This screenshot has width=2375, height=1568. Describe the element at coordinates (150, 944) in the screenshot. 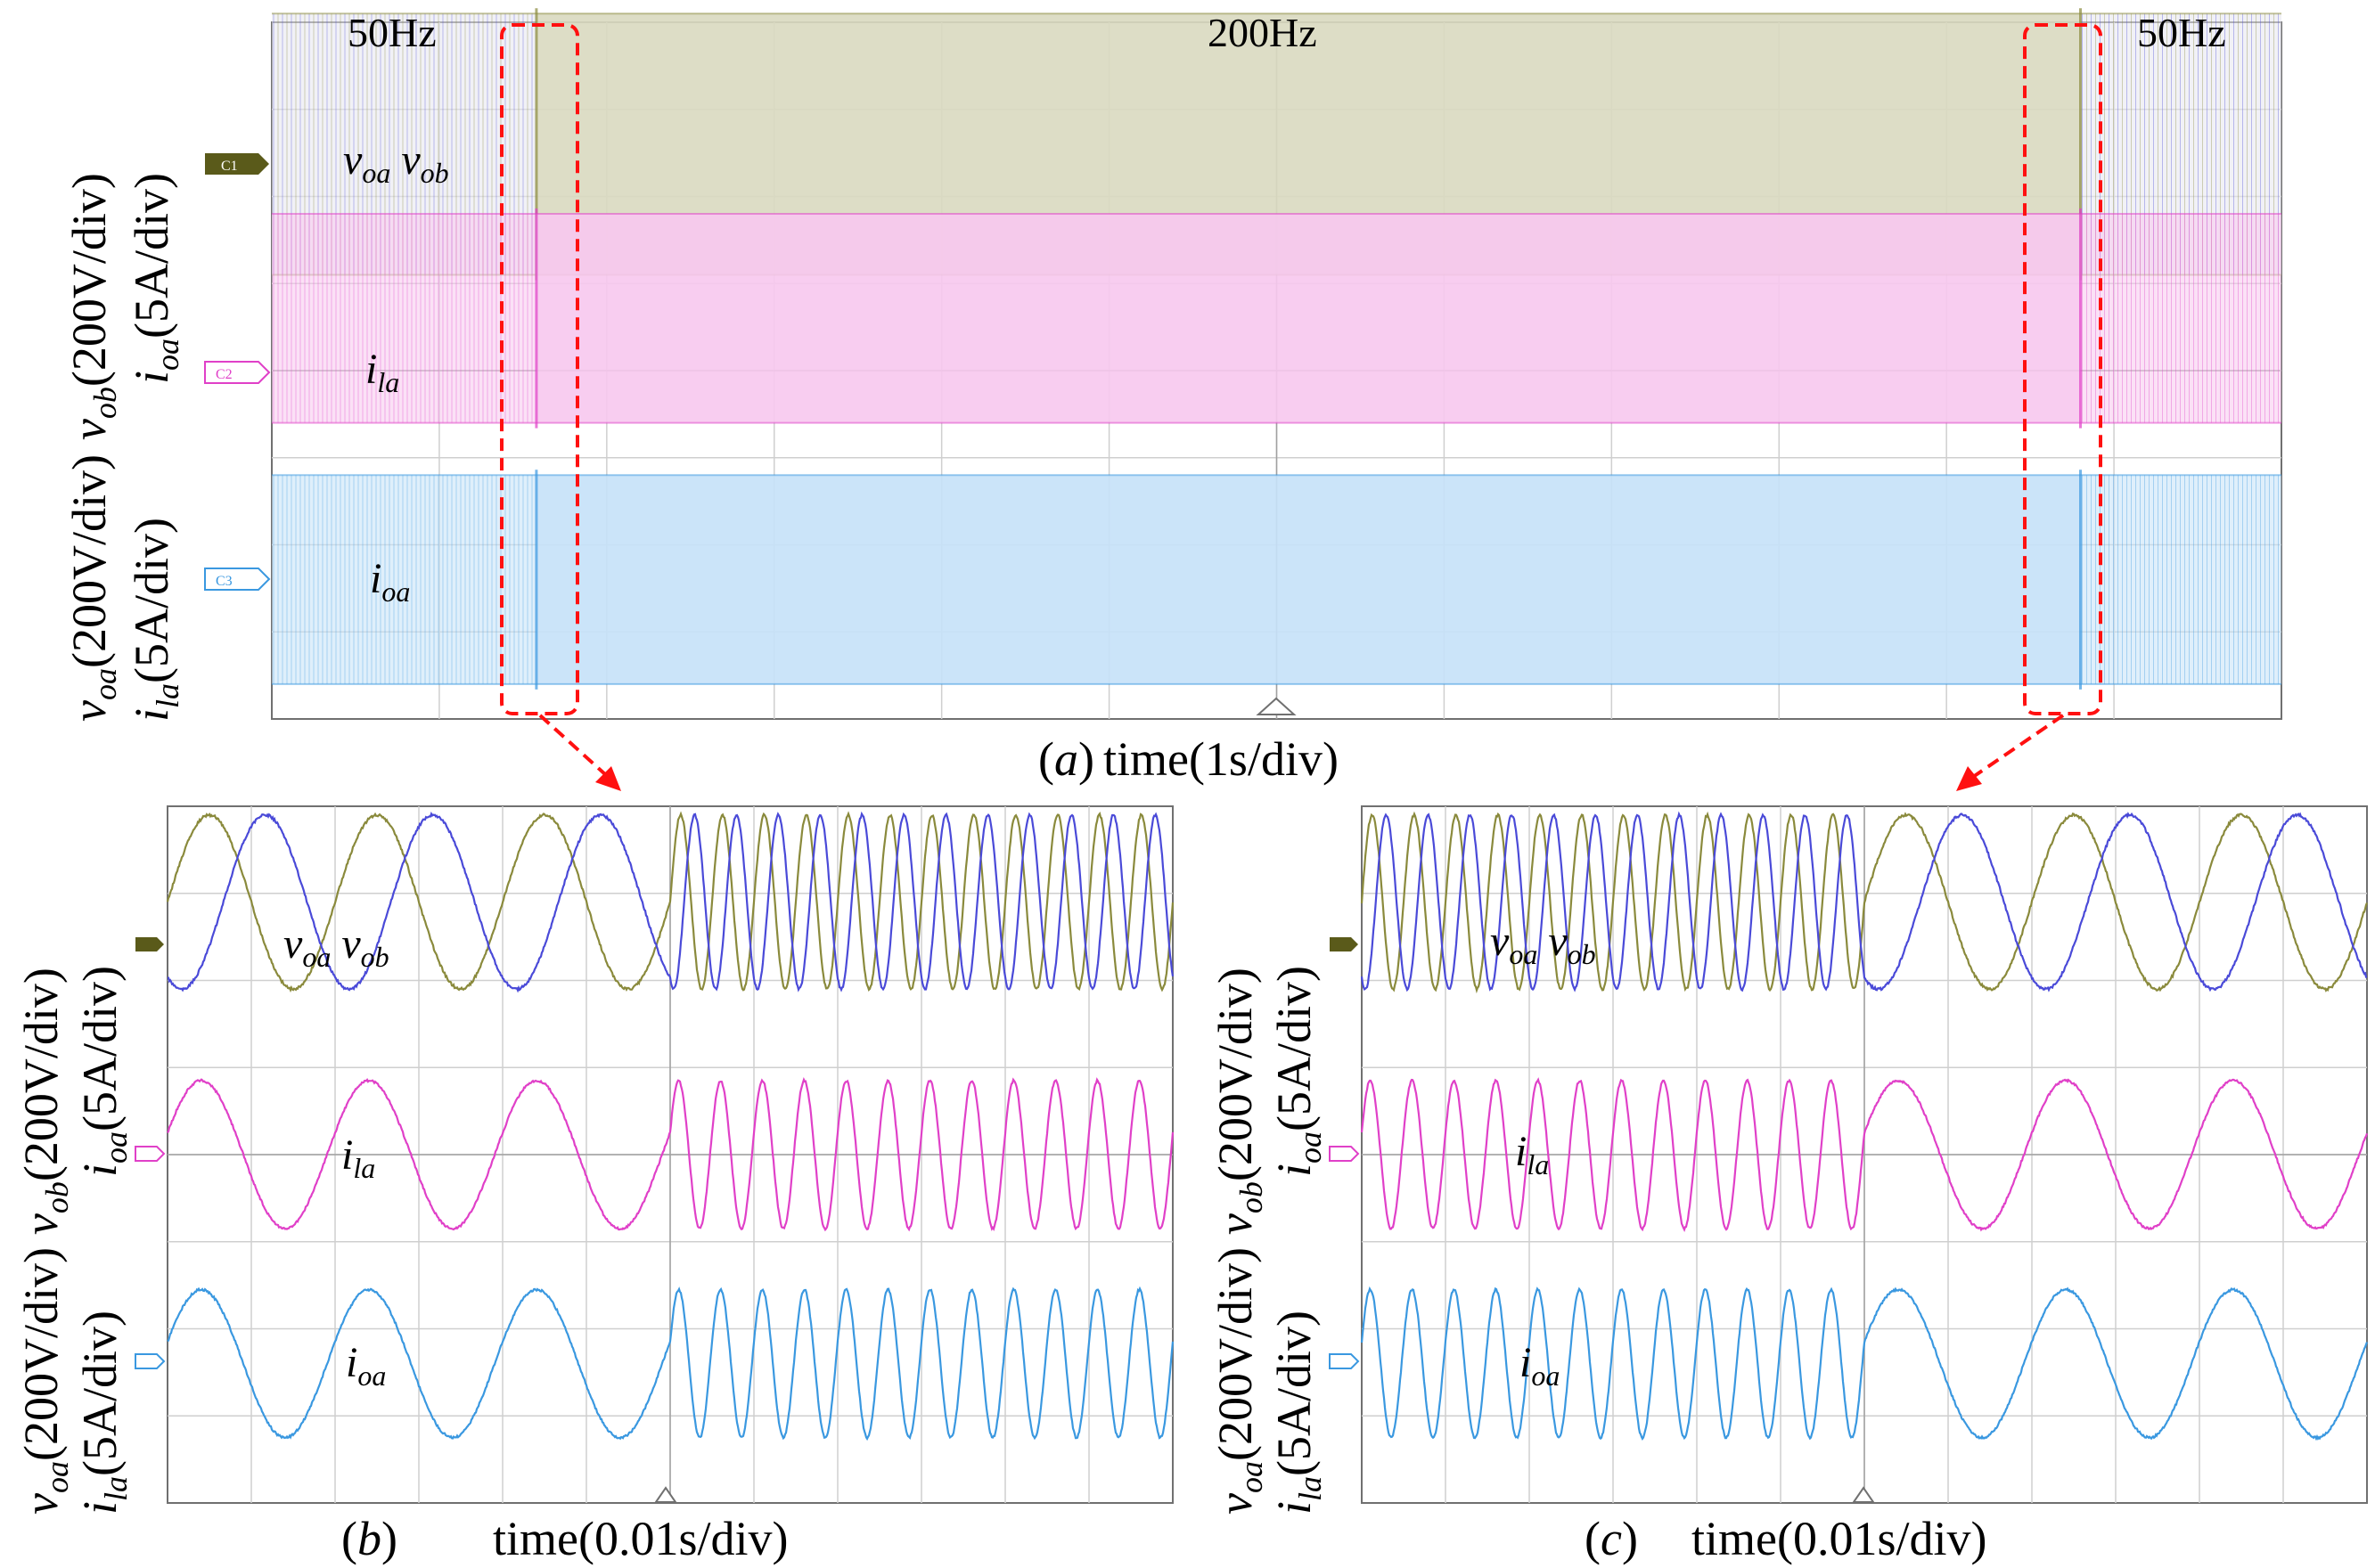

I see `channel-marker-b-c1` at that location.